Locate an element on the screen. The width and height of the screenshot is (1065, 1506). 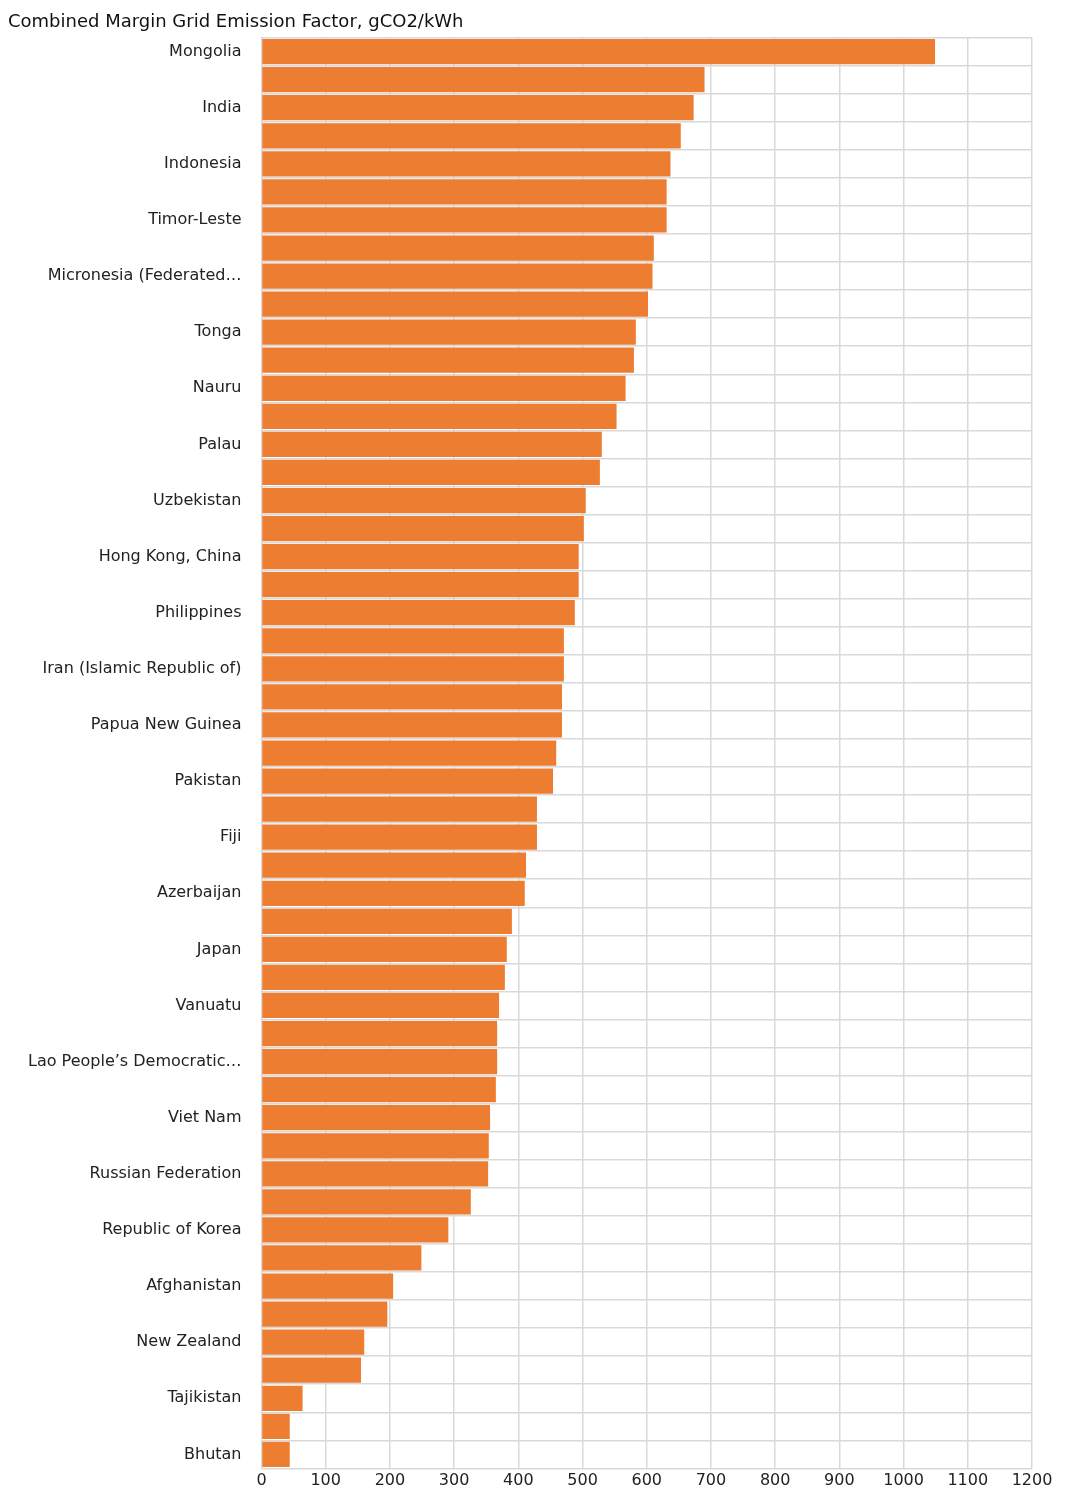
y-tick-label: Japan is located at coordinates (218, 948).